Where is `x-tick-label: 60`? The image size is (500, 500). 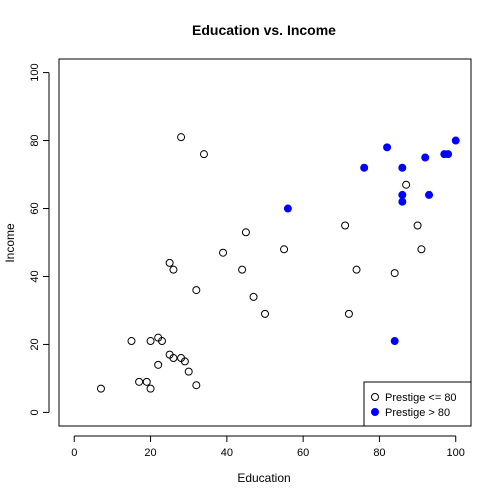 x-tick-label: 60 is located at coordinates (303, 453).